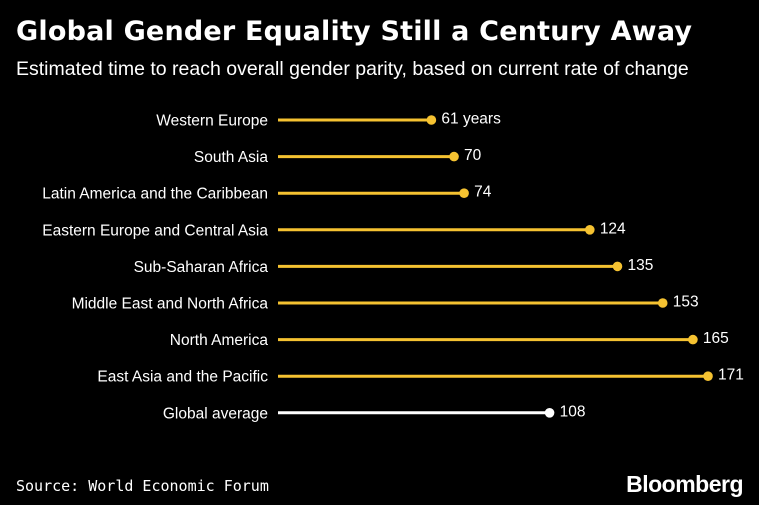 The image size is (759, 505). What do you see at coordinates (201, 267) in the screenshot?
I see `category-label-sub-saharan-africa: Sub-Saharan Africa` at bounding box center [201, 267].